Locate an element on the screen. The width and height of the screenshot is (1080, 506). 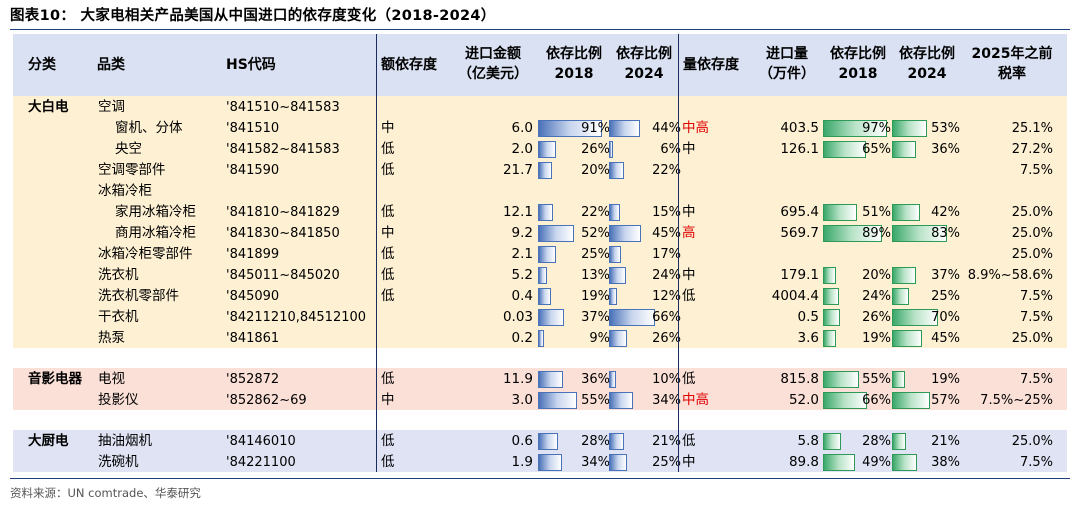
bar-value-2024-label: 26% is located at coordinates (666, 338).